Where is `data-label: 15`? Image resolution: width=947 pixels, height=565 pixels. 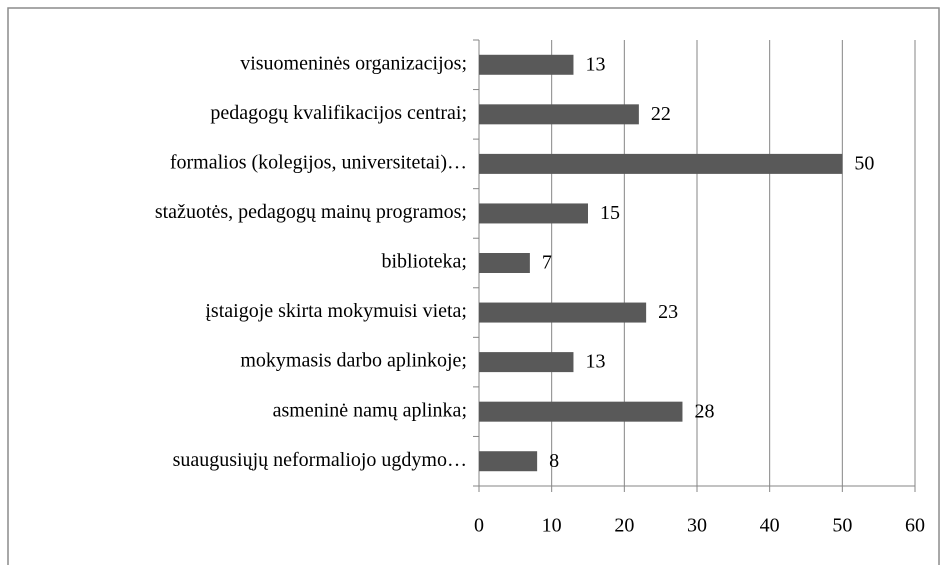
data-label: 15 is located at coordinates (610, 213).